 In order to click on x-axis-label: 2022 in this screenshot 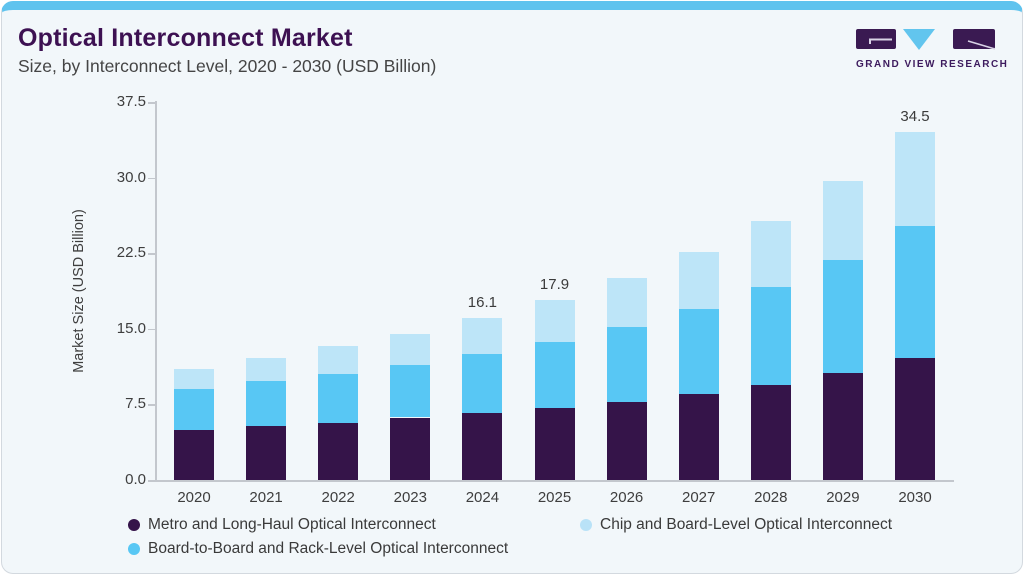, I will do `click(338, 497)`.